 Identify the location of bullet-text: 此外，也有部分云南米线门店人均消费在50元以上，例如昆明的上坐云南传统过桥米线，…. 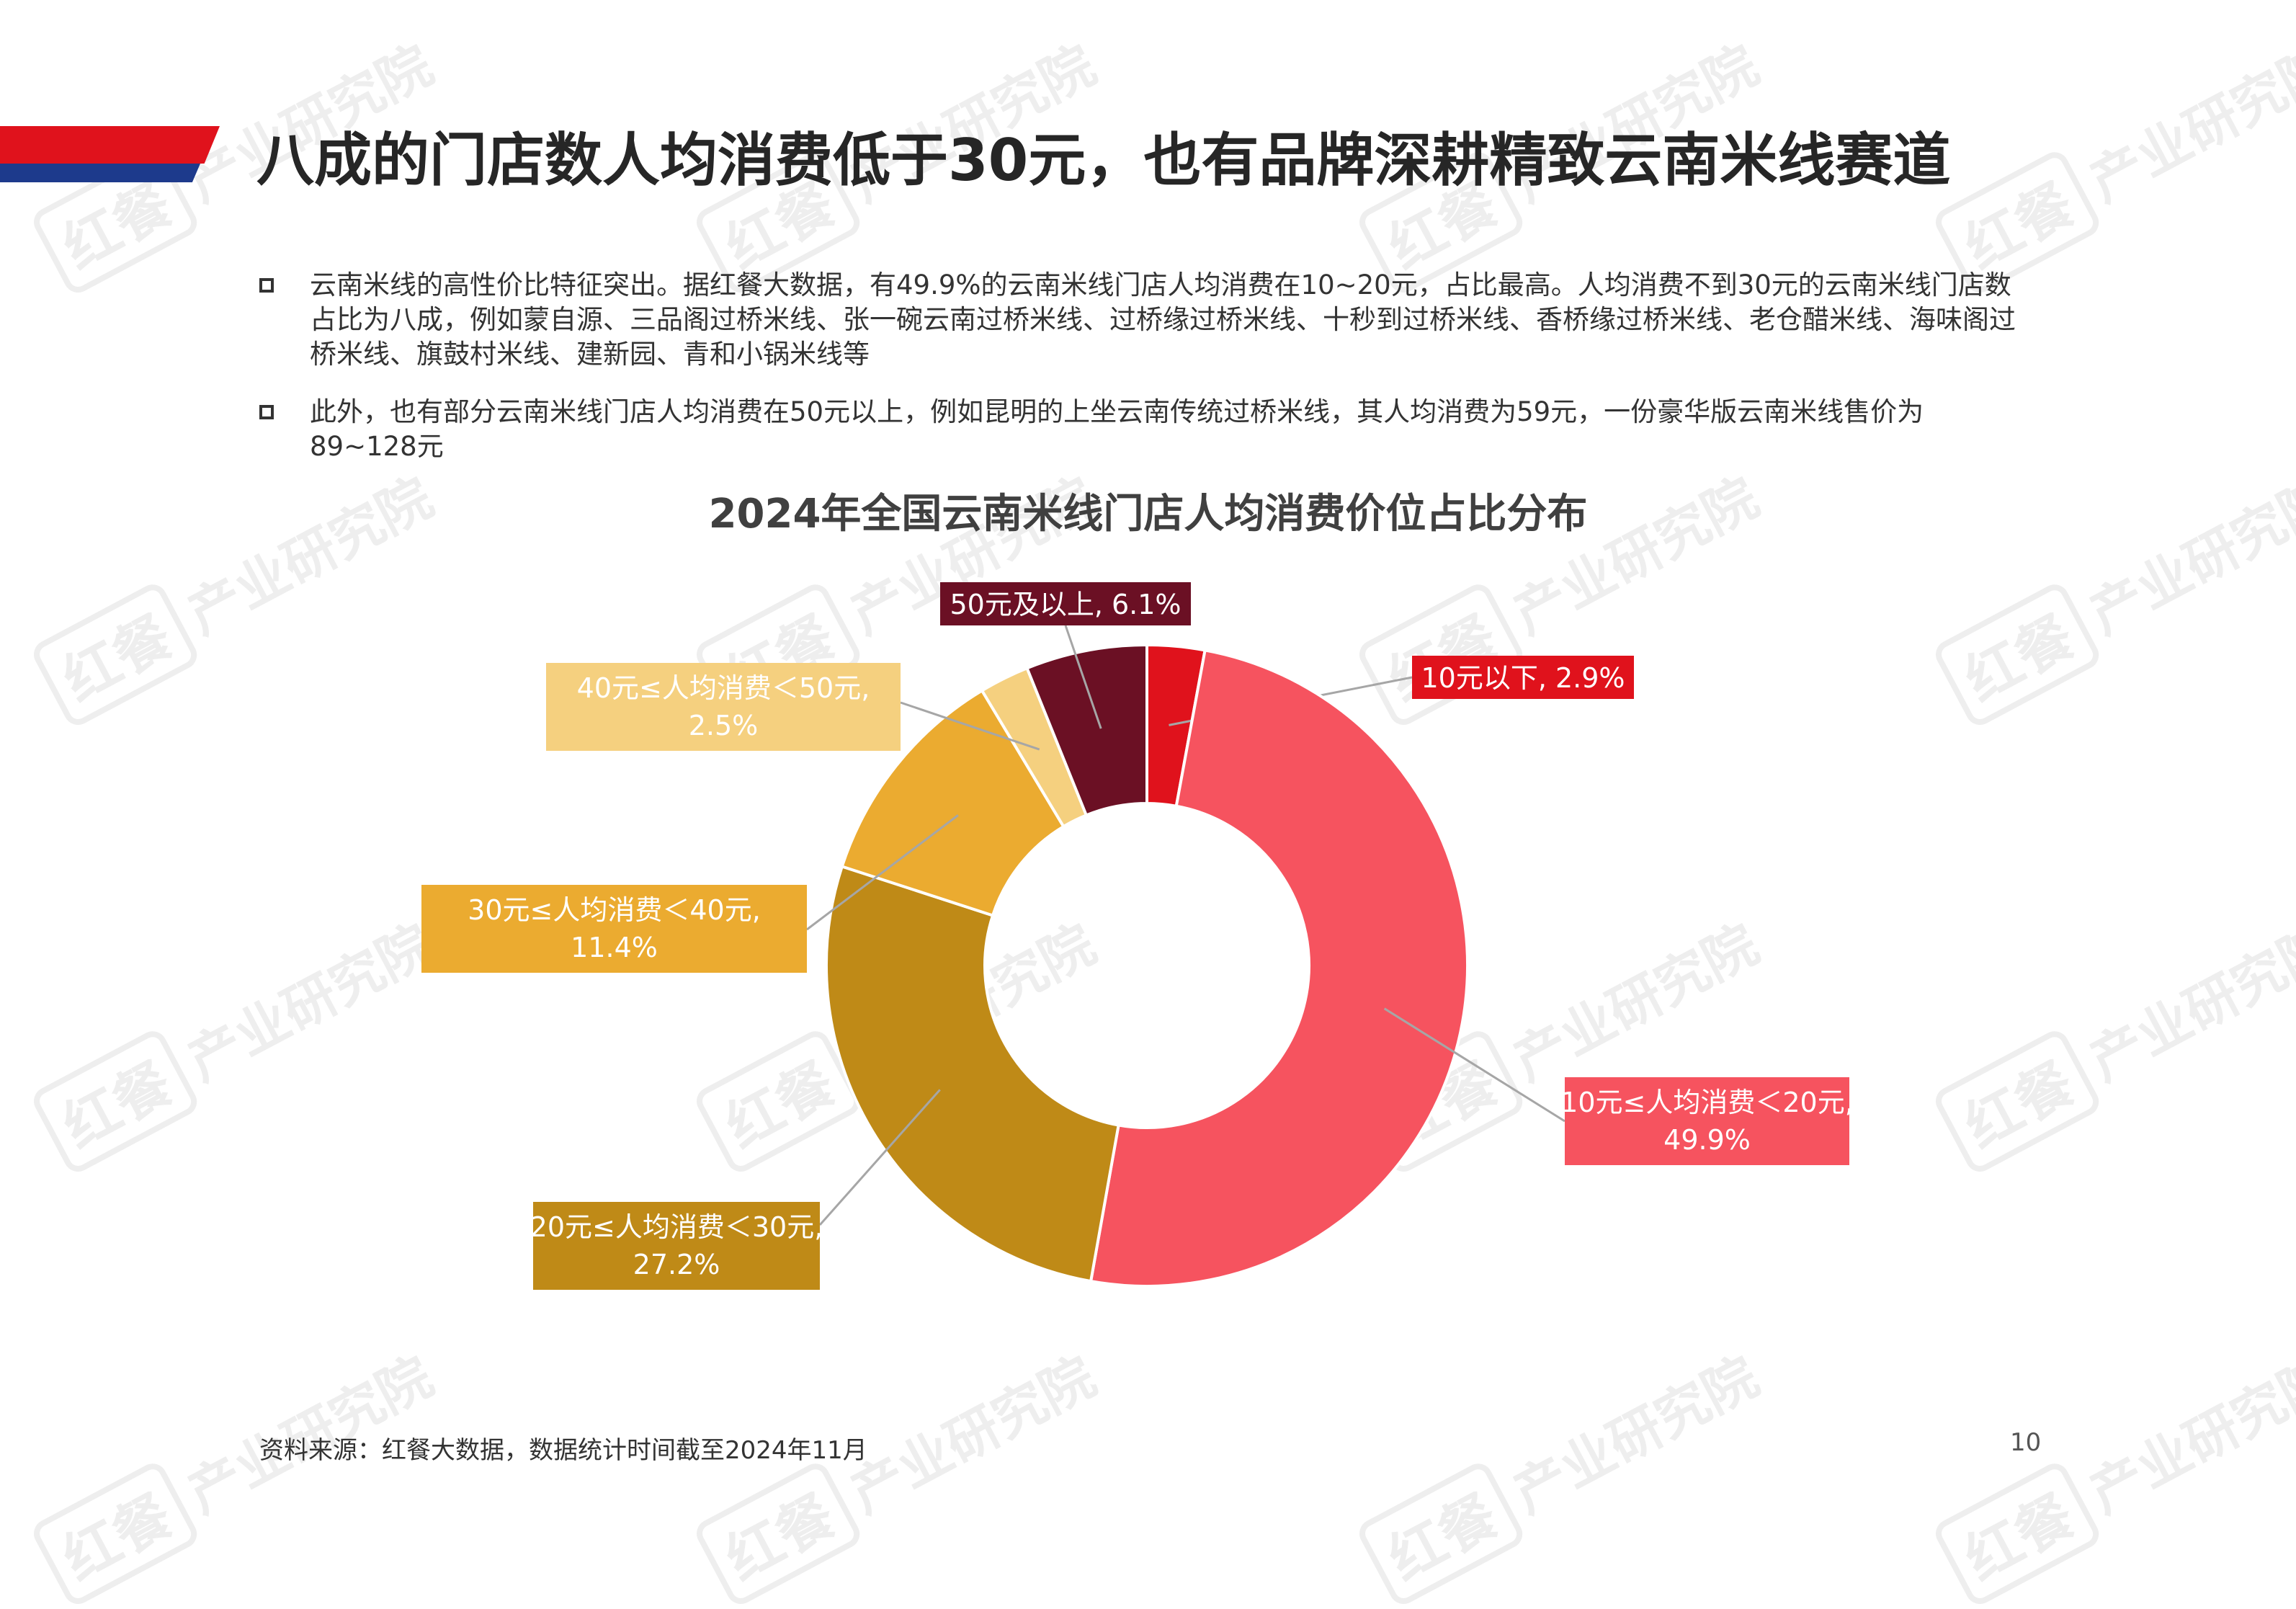
(1117, 429).